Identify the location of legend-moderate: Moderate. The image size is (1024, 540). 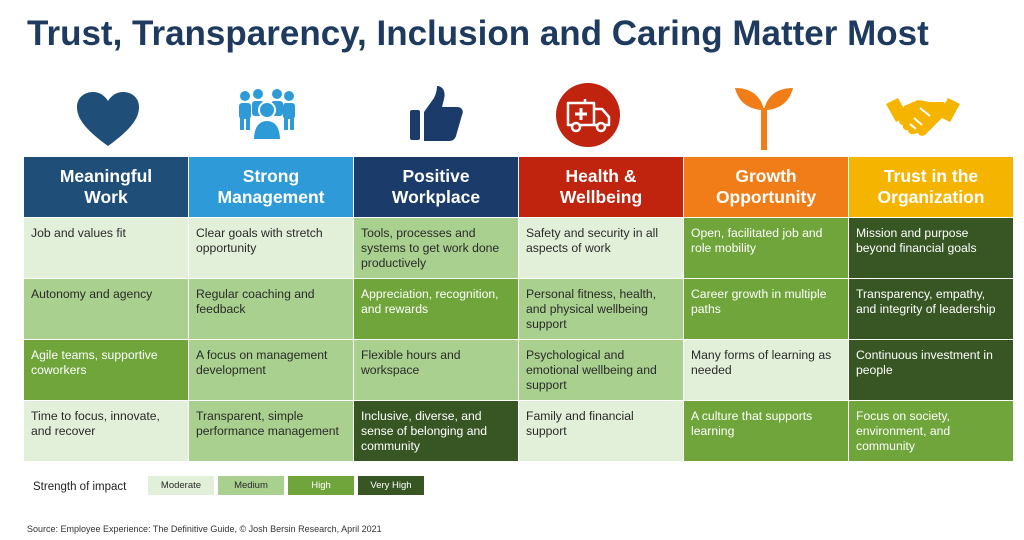
(181, 485).